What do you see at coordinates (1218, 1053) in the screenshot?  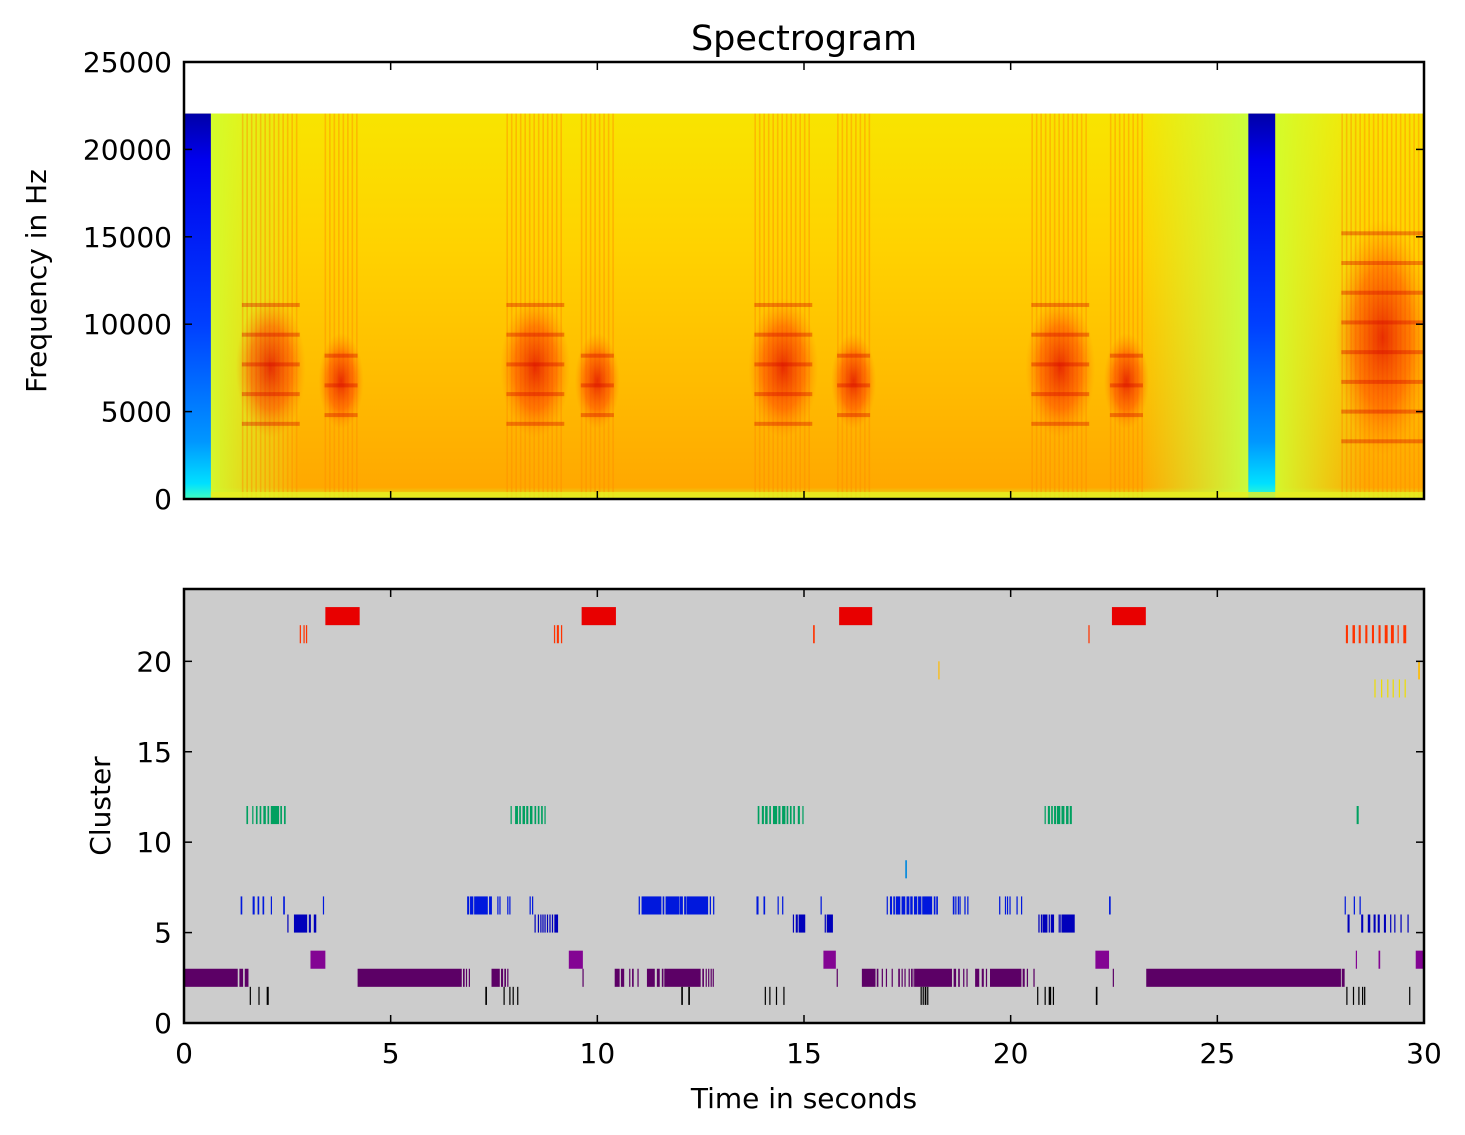 I see `cluster-x-tick-label: 25` at bounding box center [1218, 1053].